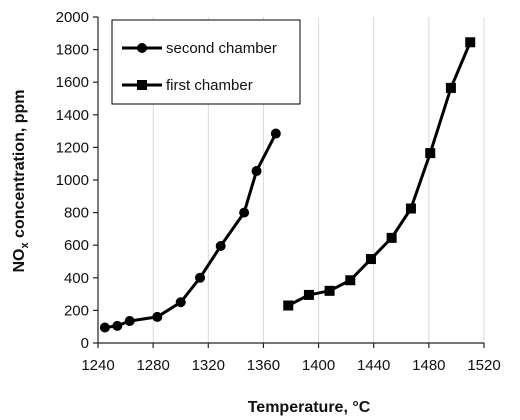  I want to click on x-axis-title: Temperature, °C, so click(309, 407).